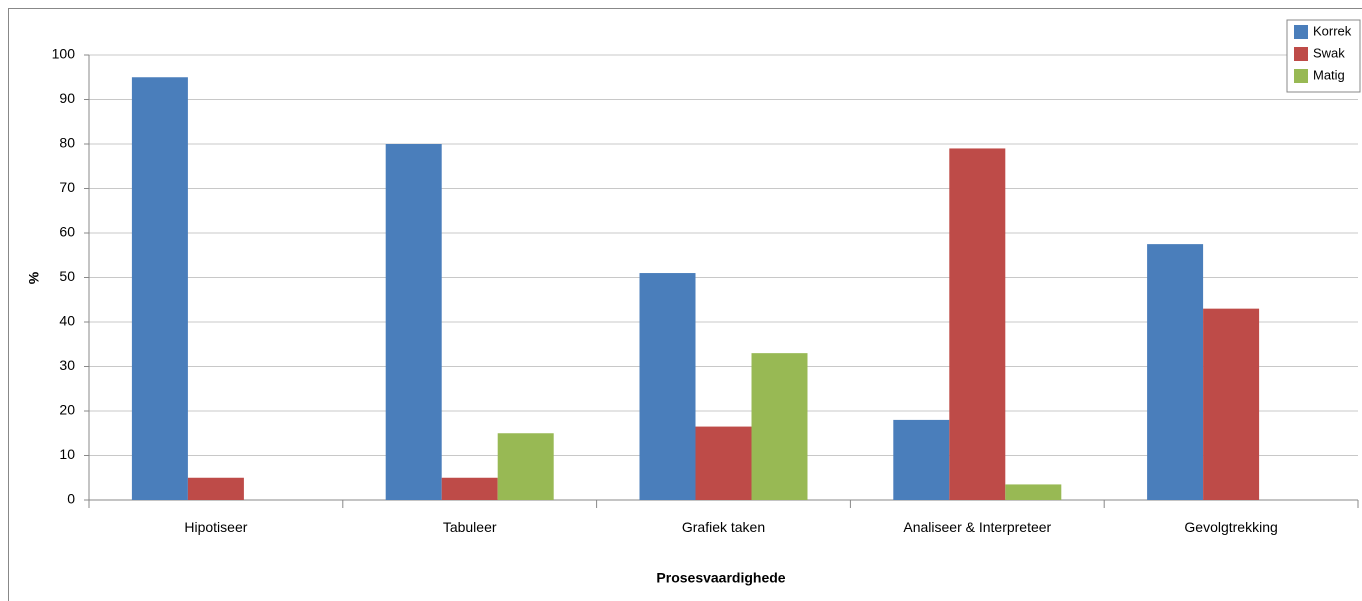 Image resolution: width=1362 pixels, height=601 pixels. I want to click on x-tick-label: Hipotiseer, so click(216, 527).